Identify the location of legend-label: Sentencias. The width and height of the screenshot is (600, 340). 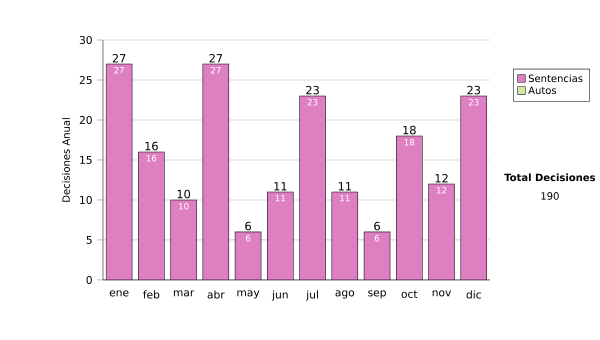
(555, 78).